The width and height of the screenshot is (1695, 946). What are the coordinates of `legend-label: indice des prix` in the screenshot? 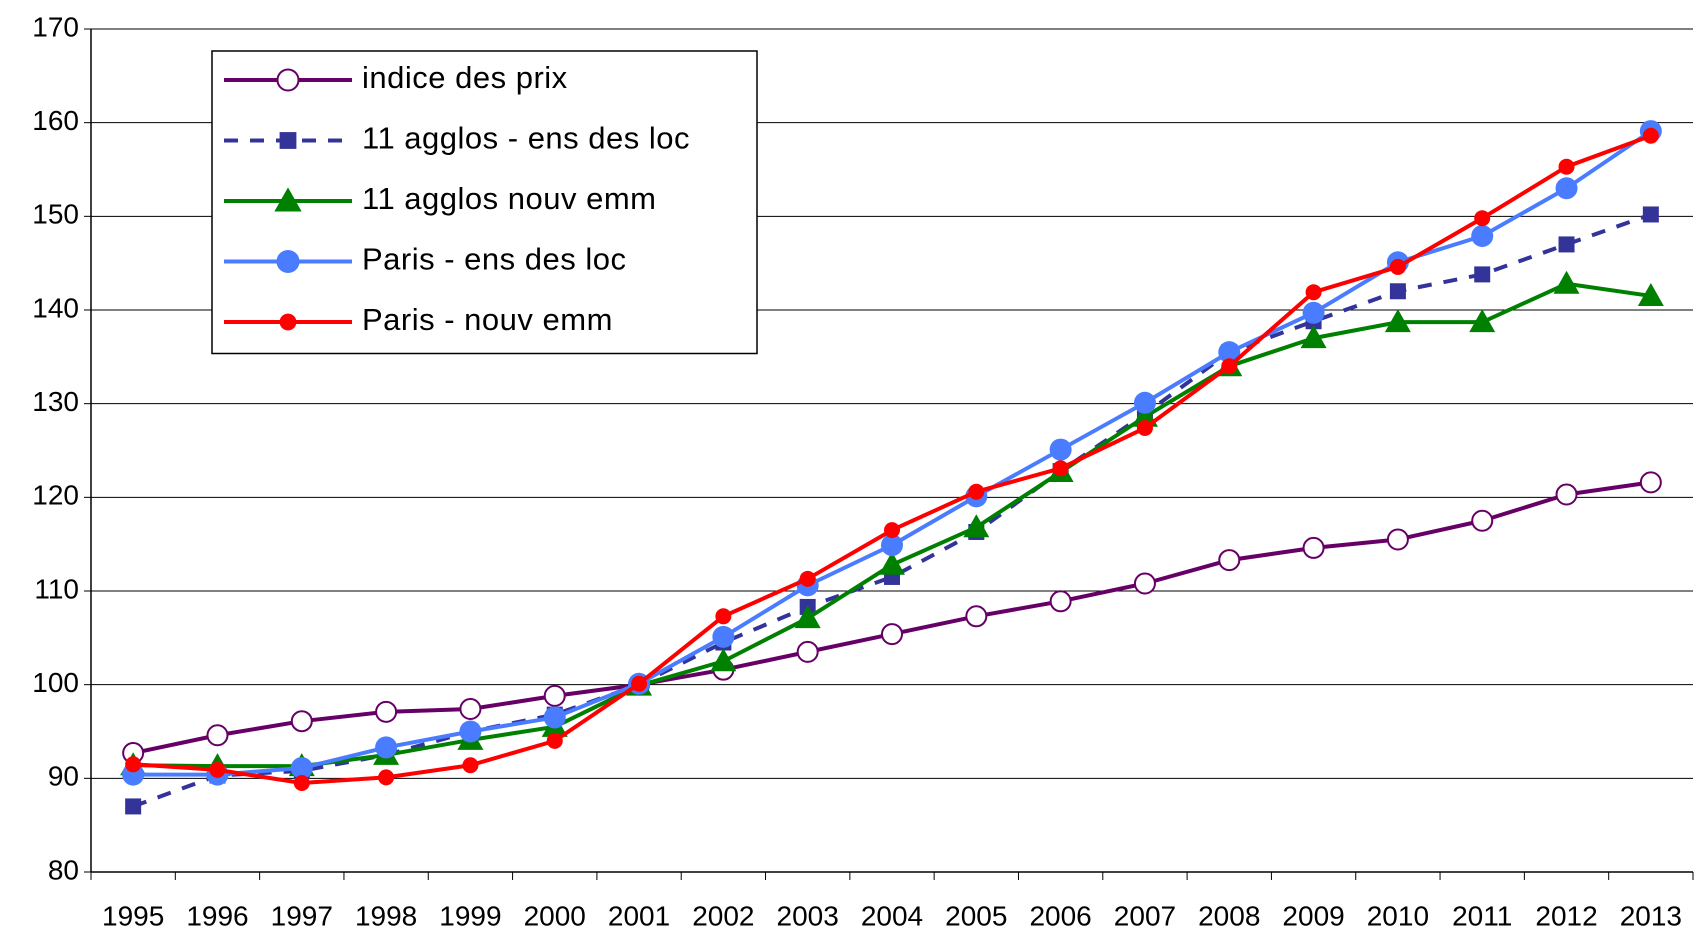 It's located at (465, 77).